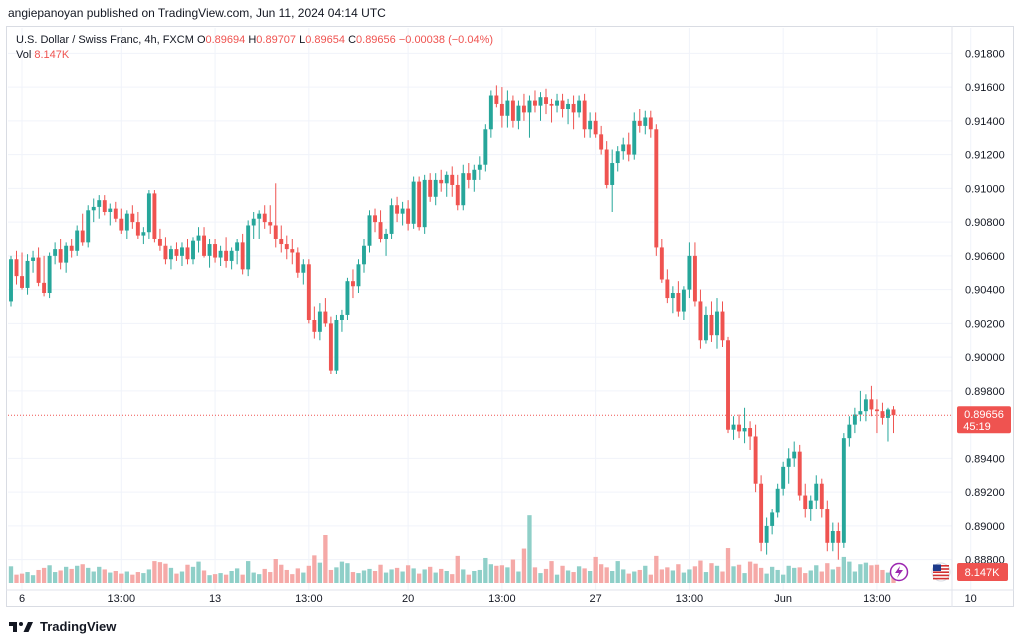 The width and height of the screenshot is (1024, 643). What do you see at coordinates (985, 291) in the screenshot?
I see `price-tick-label: 0.90400` at bounding box center [985, 291].